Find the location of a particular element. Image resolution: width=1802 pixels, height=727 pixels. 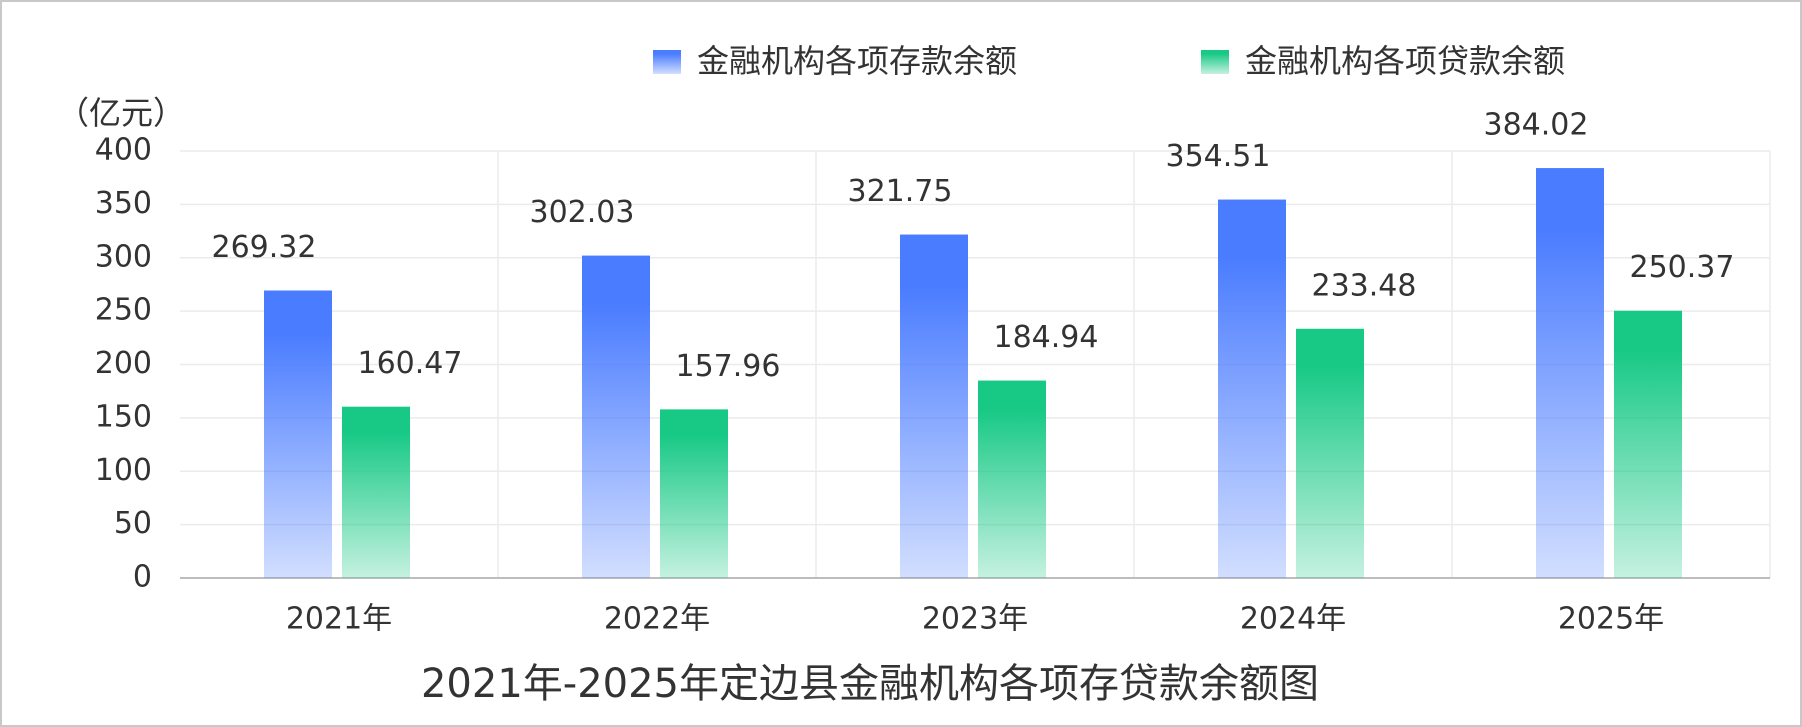

y-tick-label: 0 is located at coordinates (142, 577).